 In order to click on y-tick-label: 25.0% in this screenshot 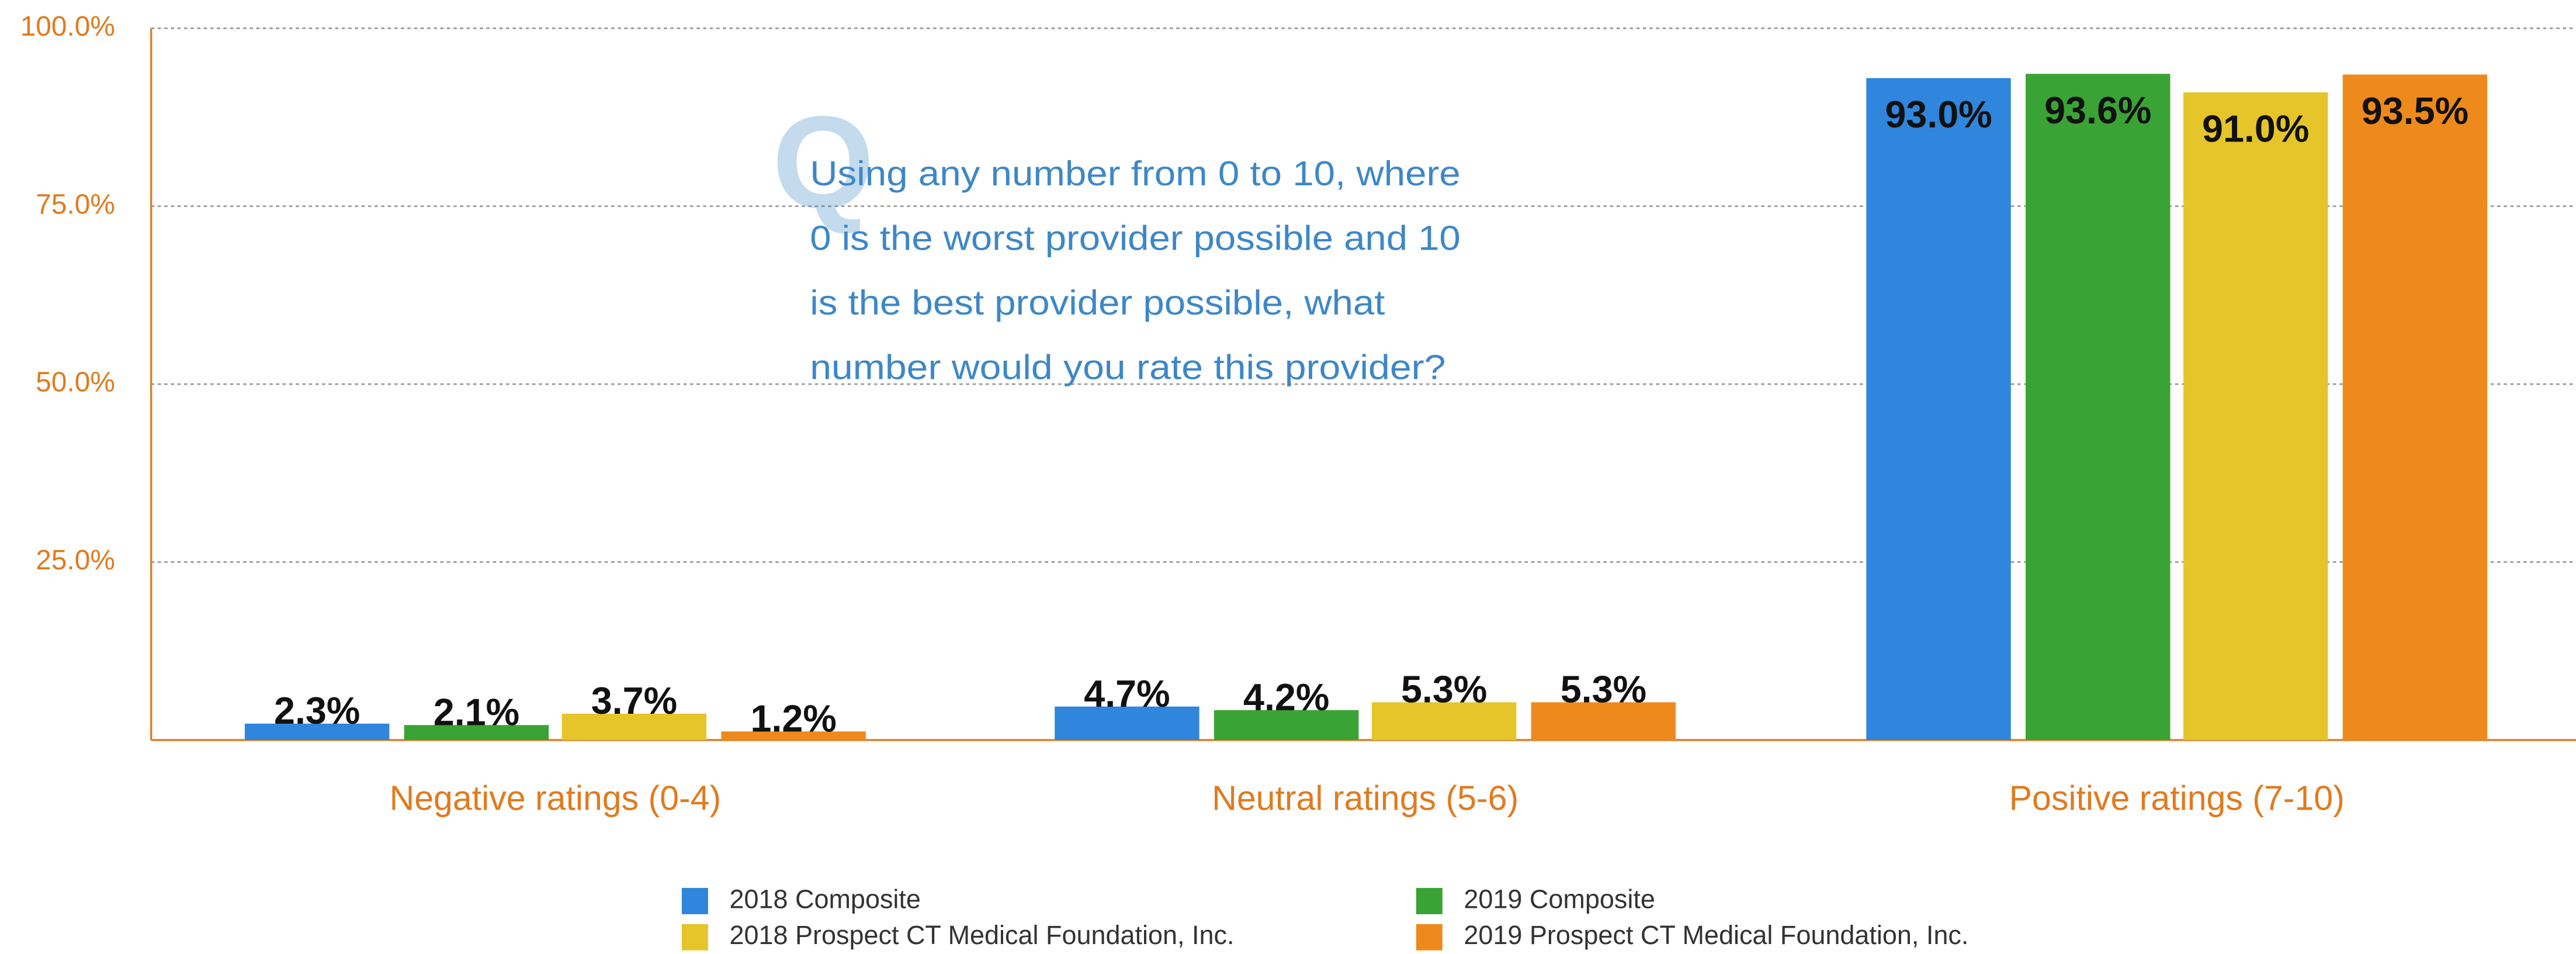, I will do `click(75, 560)`.